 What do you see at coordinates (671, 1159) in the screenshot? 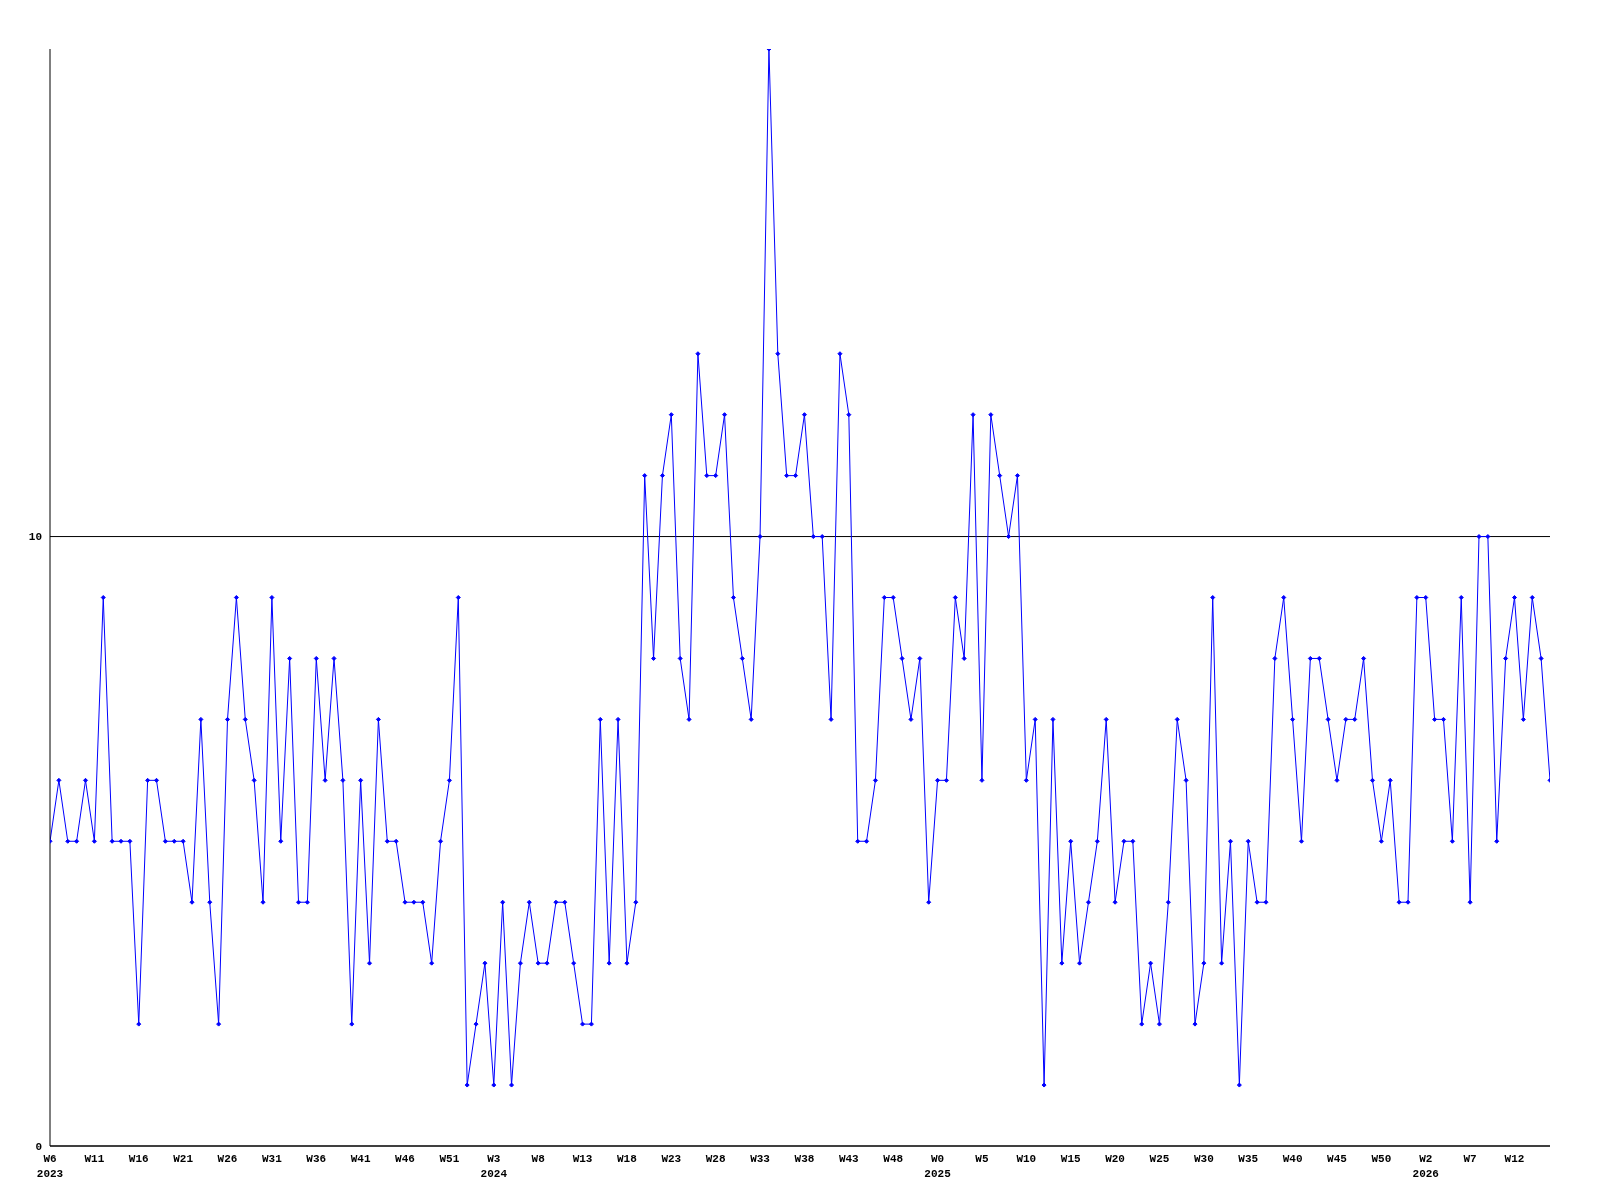
I see `x-tick-label: W23` at bounding box center [671, 1159].